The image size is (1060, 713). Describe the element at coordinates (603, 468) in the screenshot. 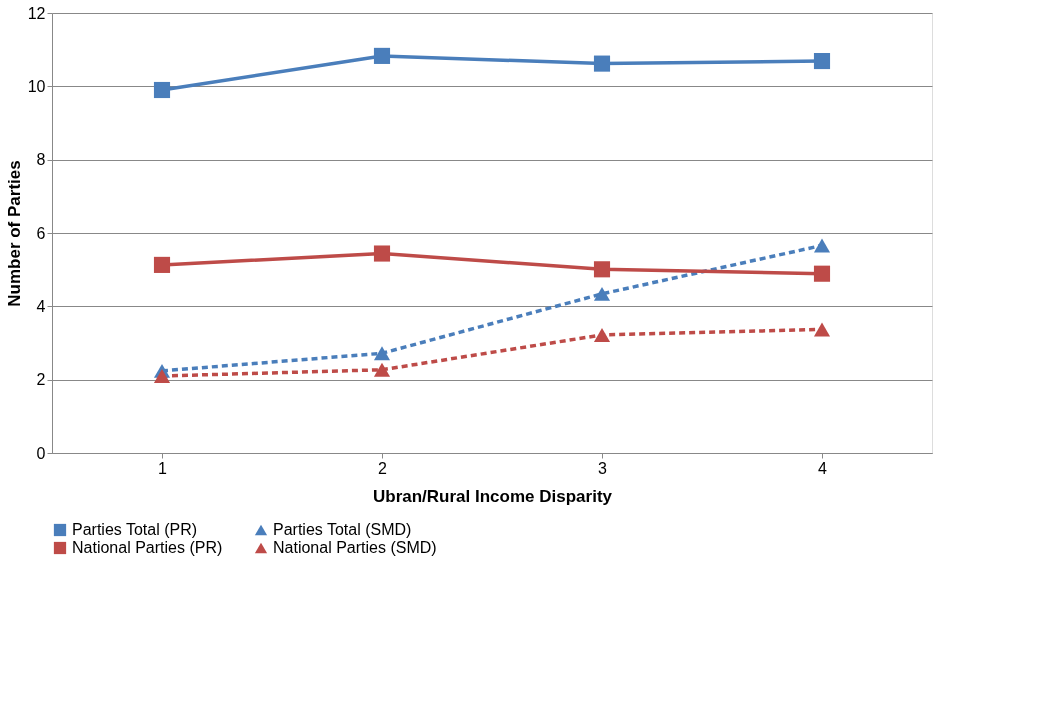

I see `x-tick-label: 3` at that location.